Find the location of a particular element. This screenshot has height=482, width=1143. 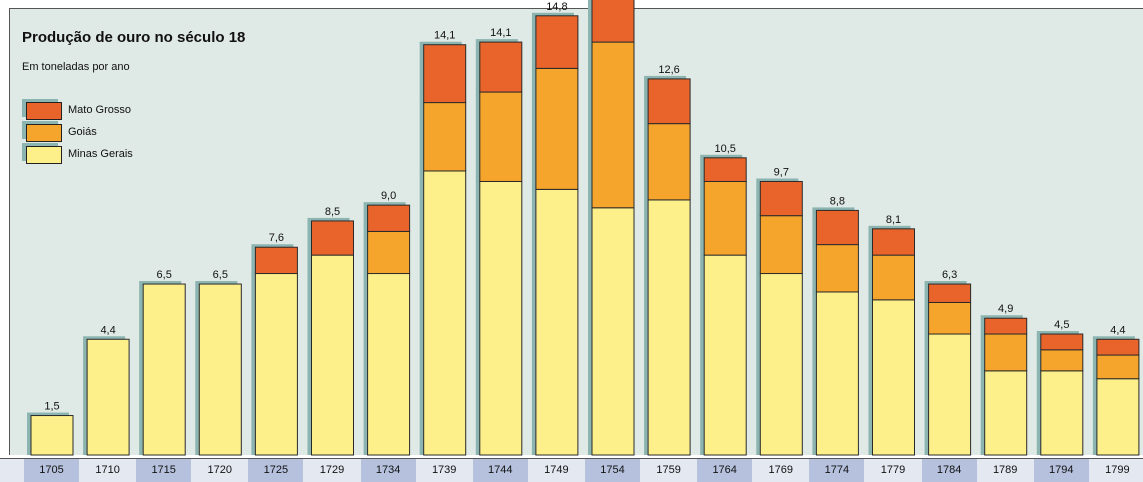

legend-label-minas-gerais: Minas Gerais is located at coordinates (100, 154).